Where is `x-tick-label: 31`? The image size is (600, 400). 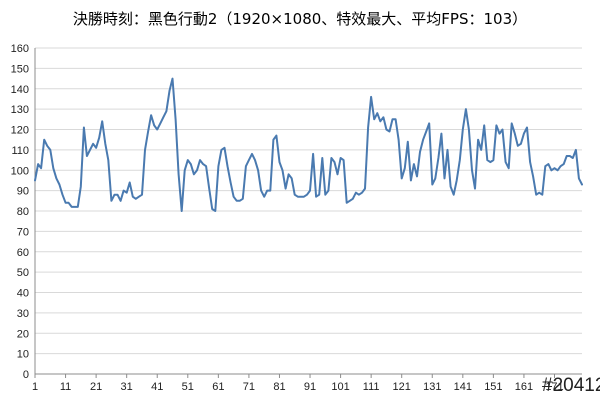
x-tick-label: 31 is located at coordinates (127, 387).